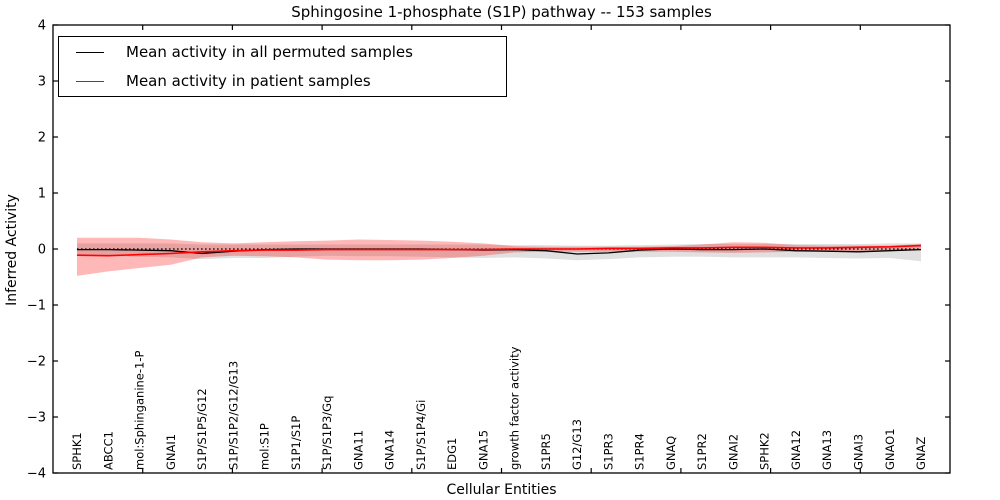  What do you see at coordinates (42, 82) in the screenshot?
I see `y-tick-label: 3` at bounding box center [42, 82].